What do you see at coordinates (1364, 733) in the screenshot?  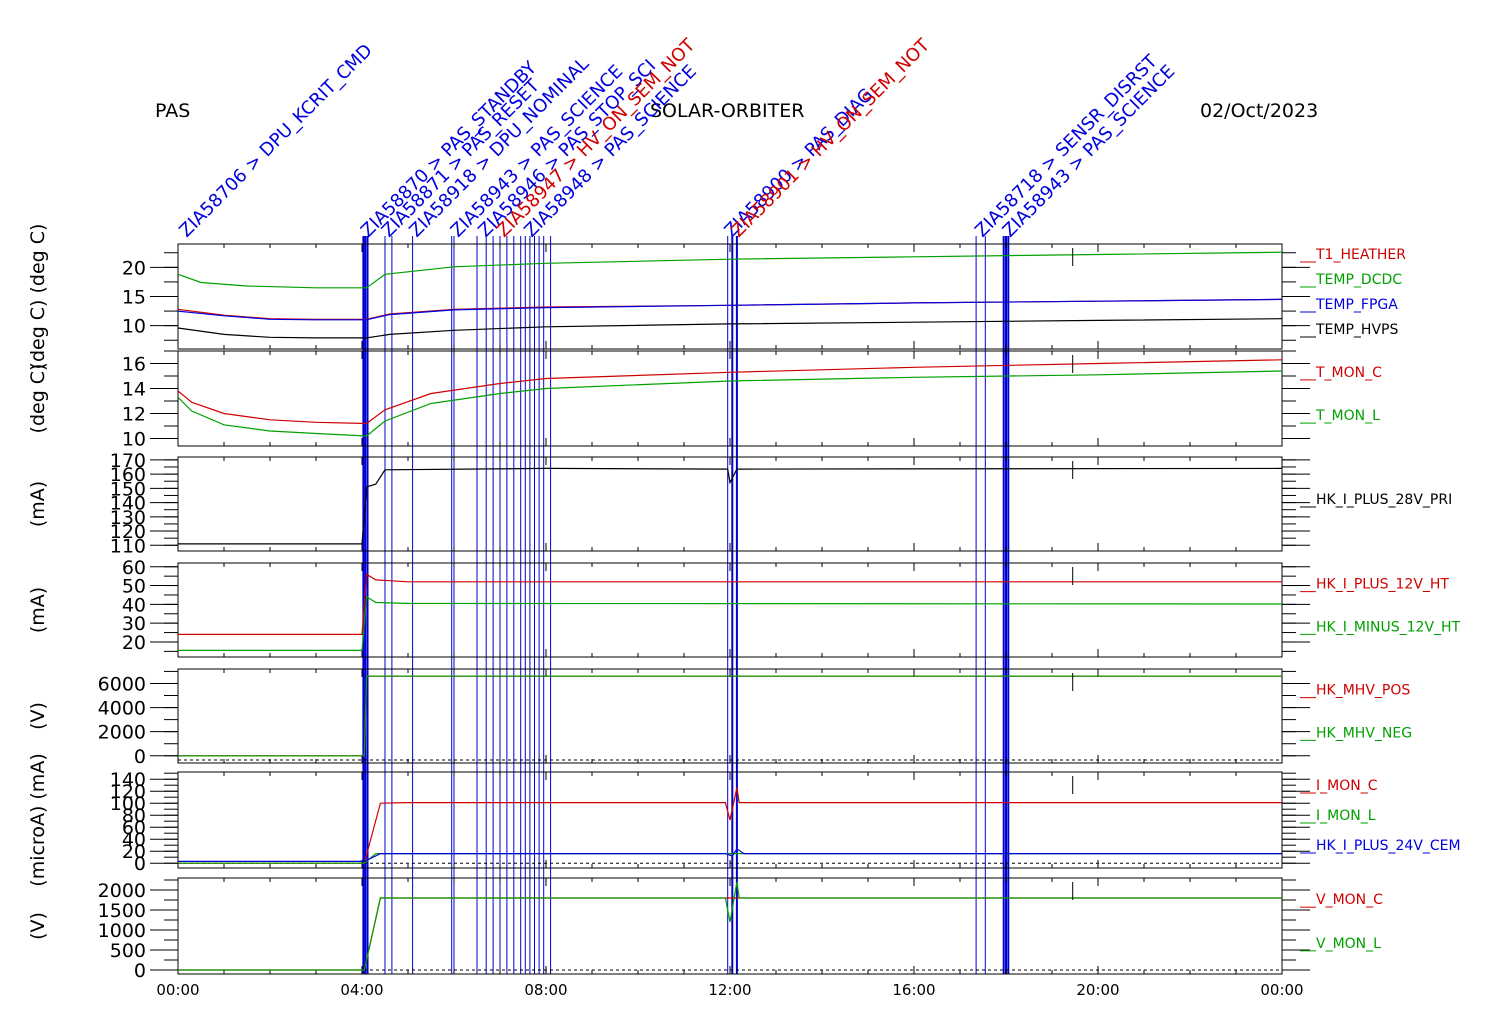 I see `legend-label: HK_MHV_NEG` at bounding box center [1364, 733].